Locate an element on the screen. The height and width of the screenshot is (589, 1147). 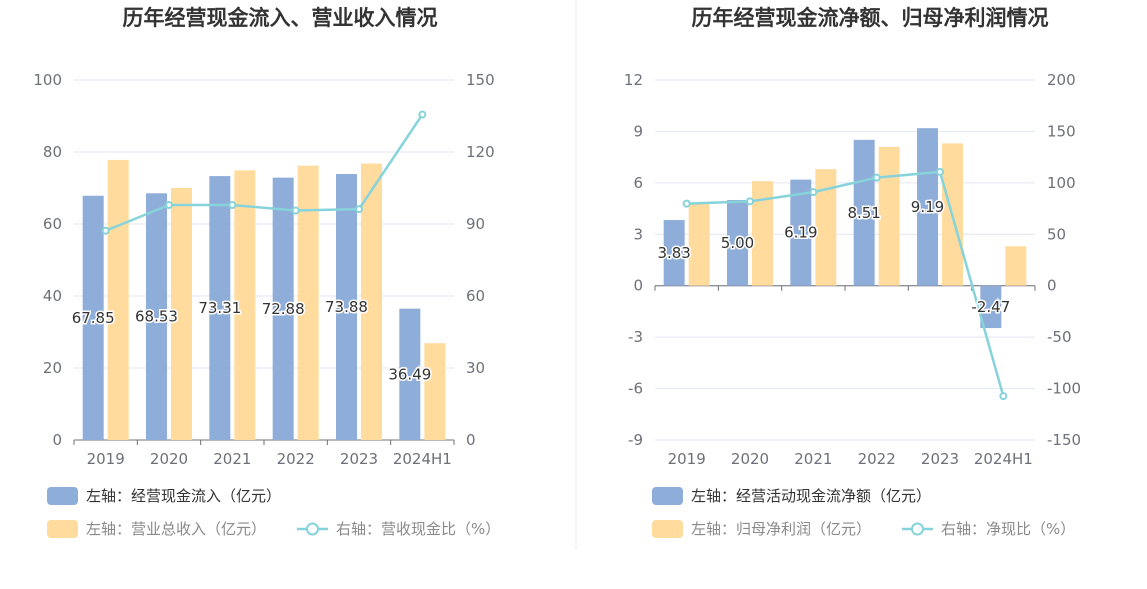
right-axis-tick: -150 is located at coordinates (1064, 440).